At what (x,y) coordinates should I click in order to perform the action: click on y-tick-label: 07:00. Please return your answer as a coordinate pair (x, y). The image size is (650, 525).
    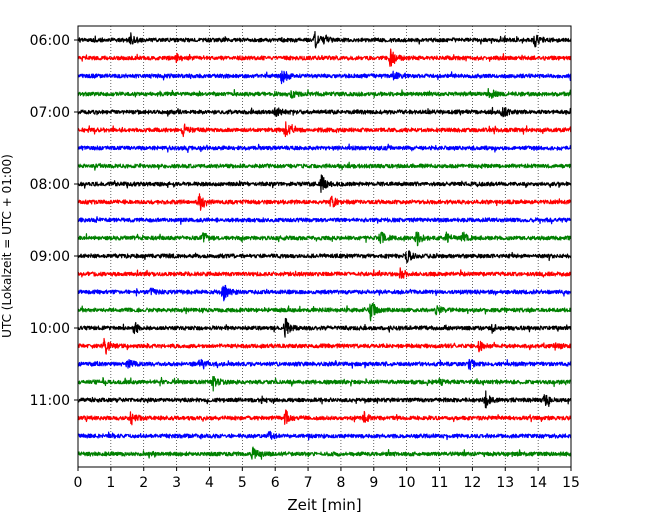
    Looking at the image, I should click on (50, 113).